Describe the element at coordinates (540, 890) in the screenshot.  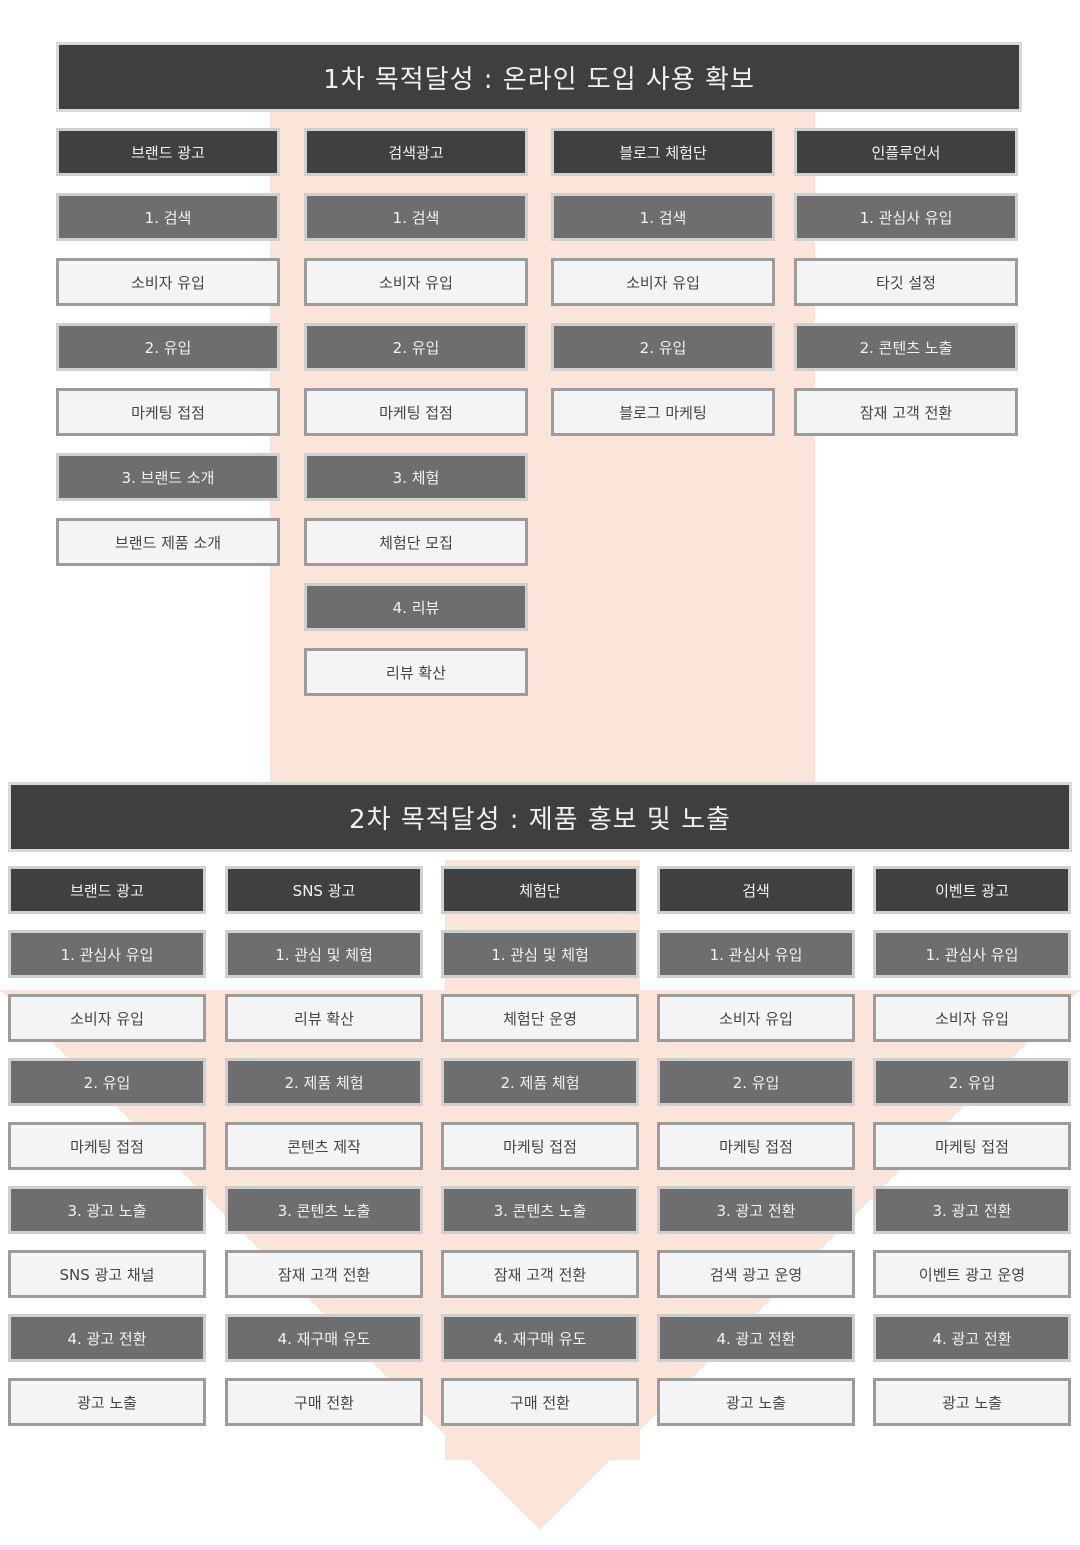
I see `phase2-column-header: 체험단` at that location.